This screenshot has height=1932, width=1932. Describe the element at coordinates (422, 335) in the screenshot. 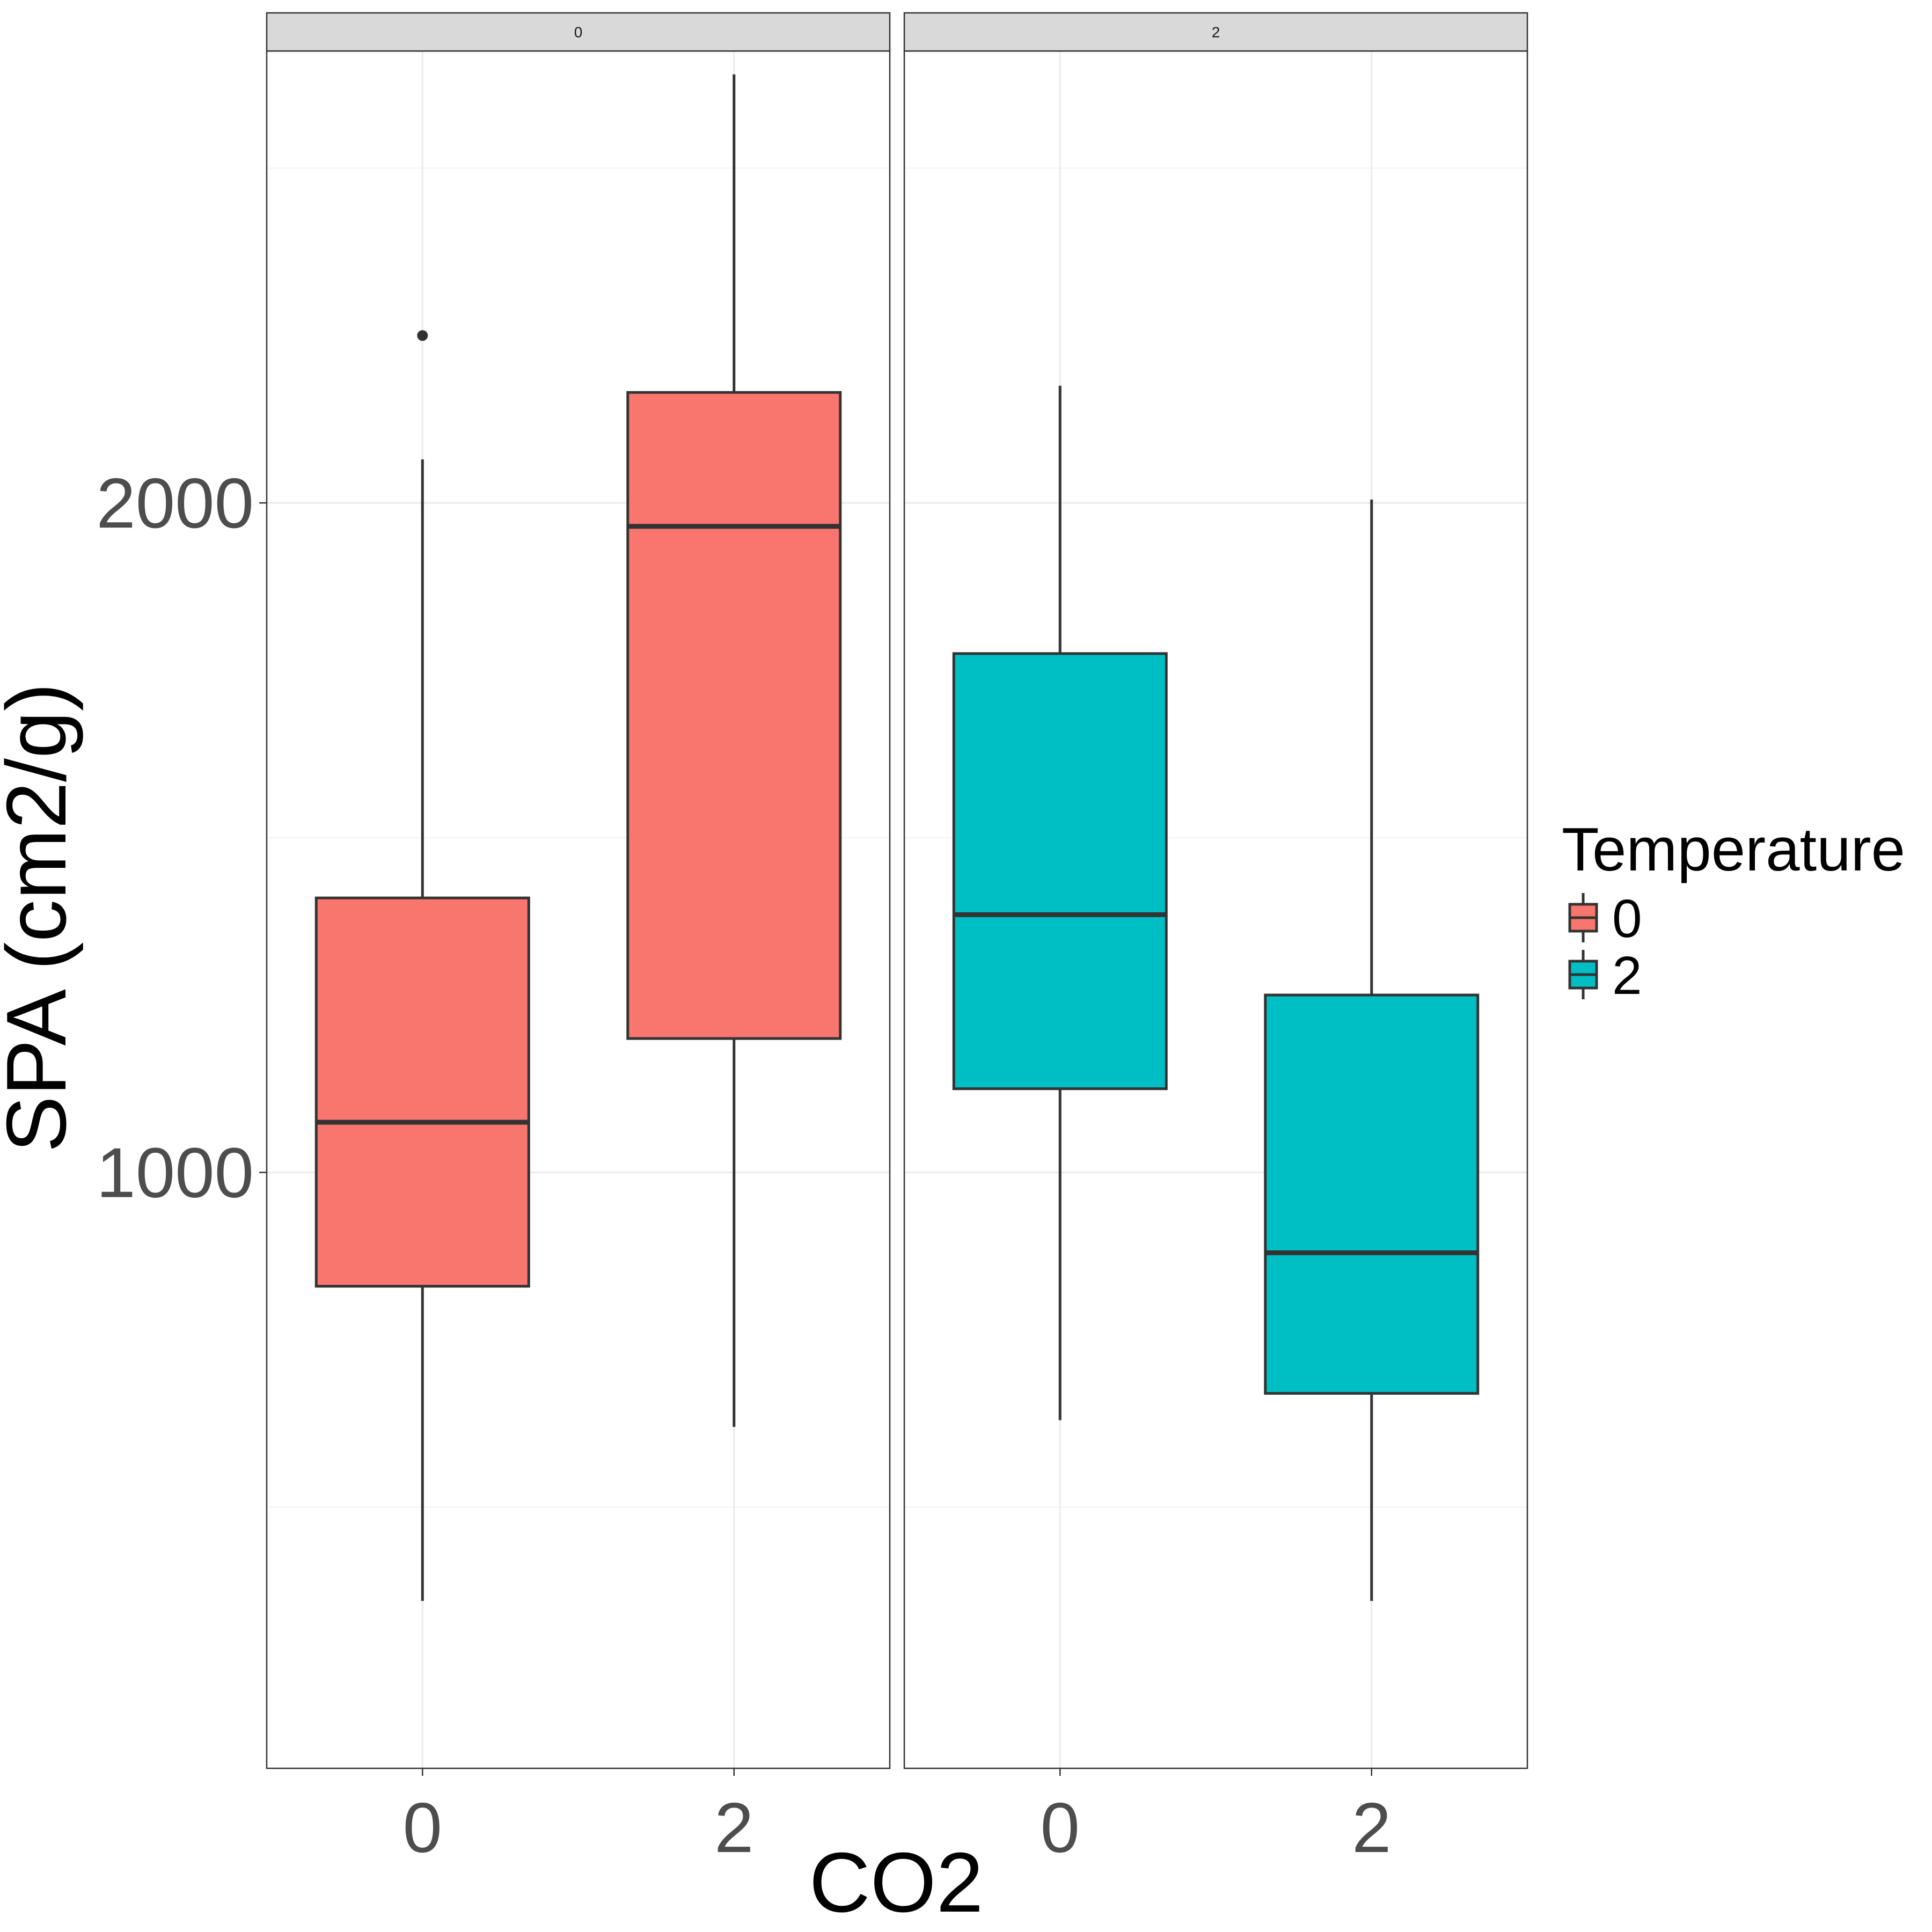

I see `outlier-point` at that location.